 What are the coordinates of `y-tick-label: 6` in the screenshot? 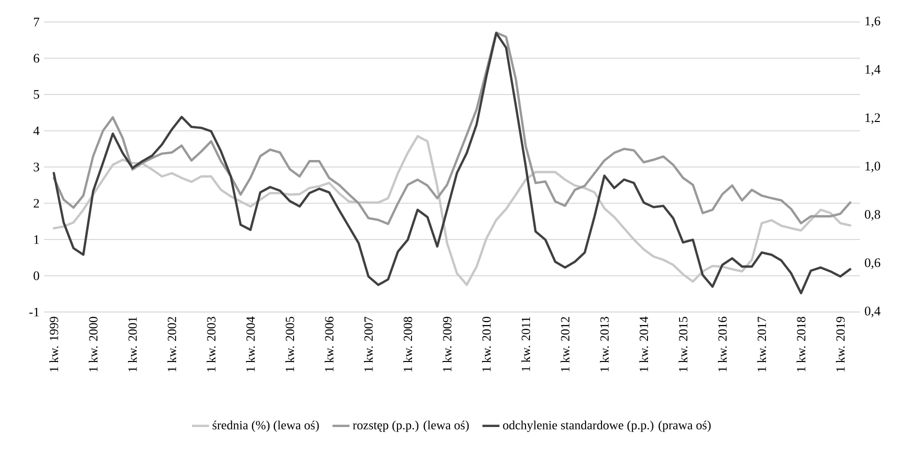 It's located at (37, 58).